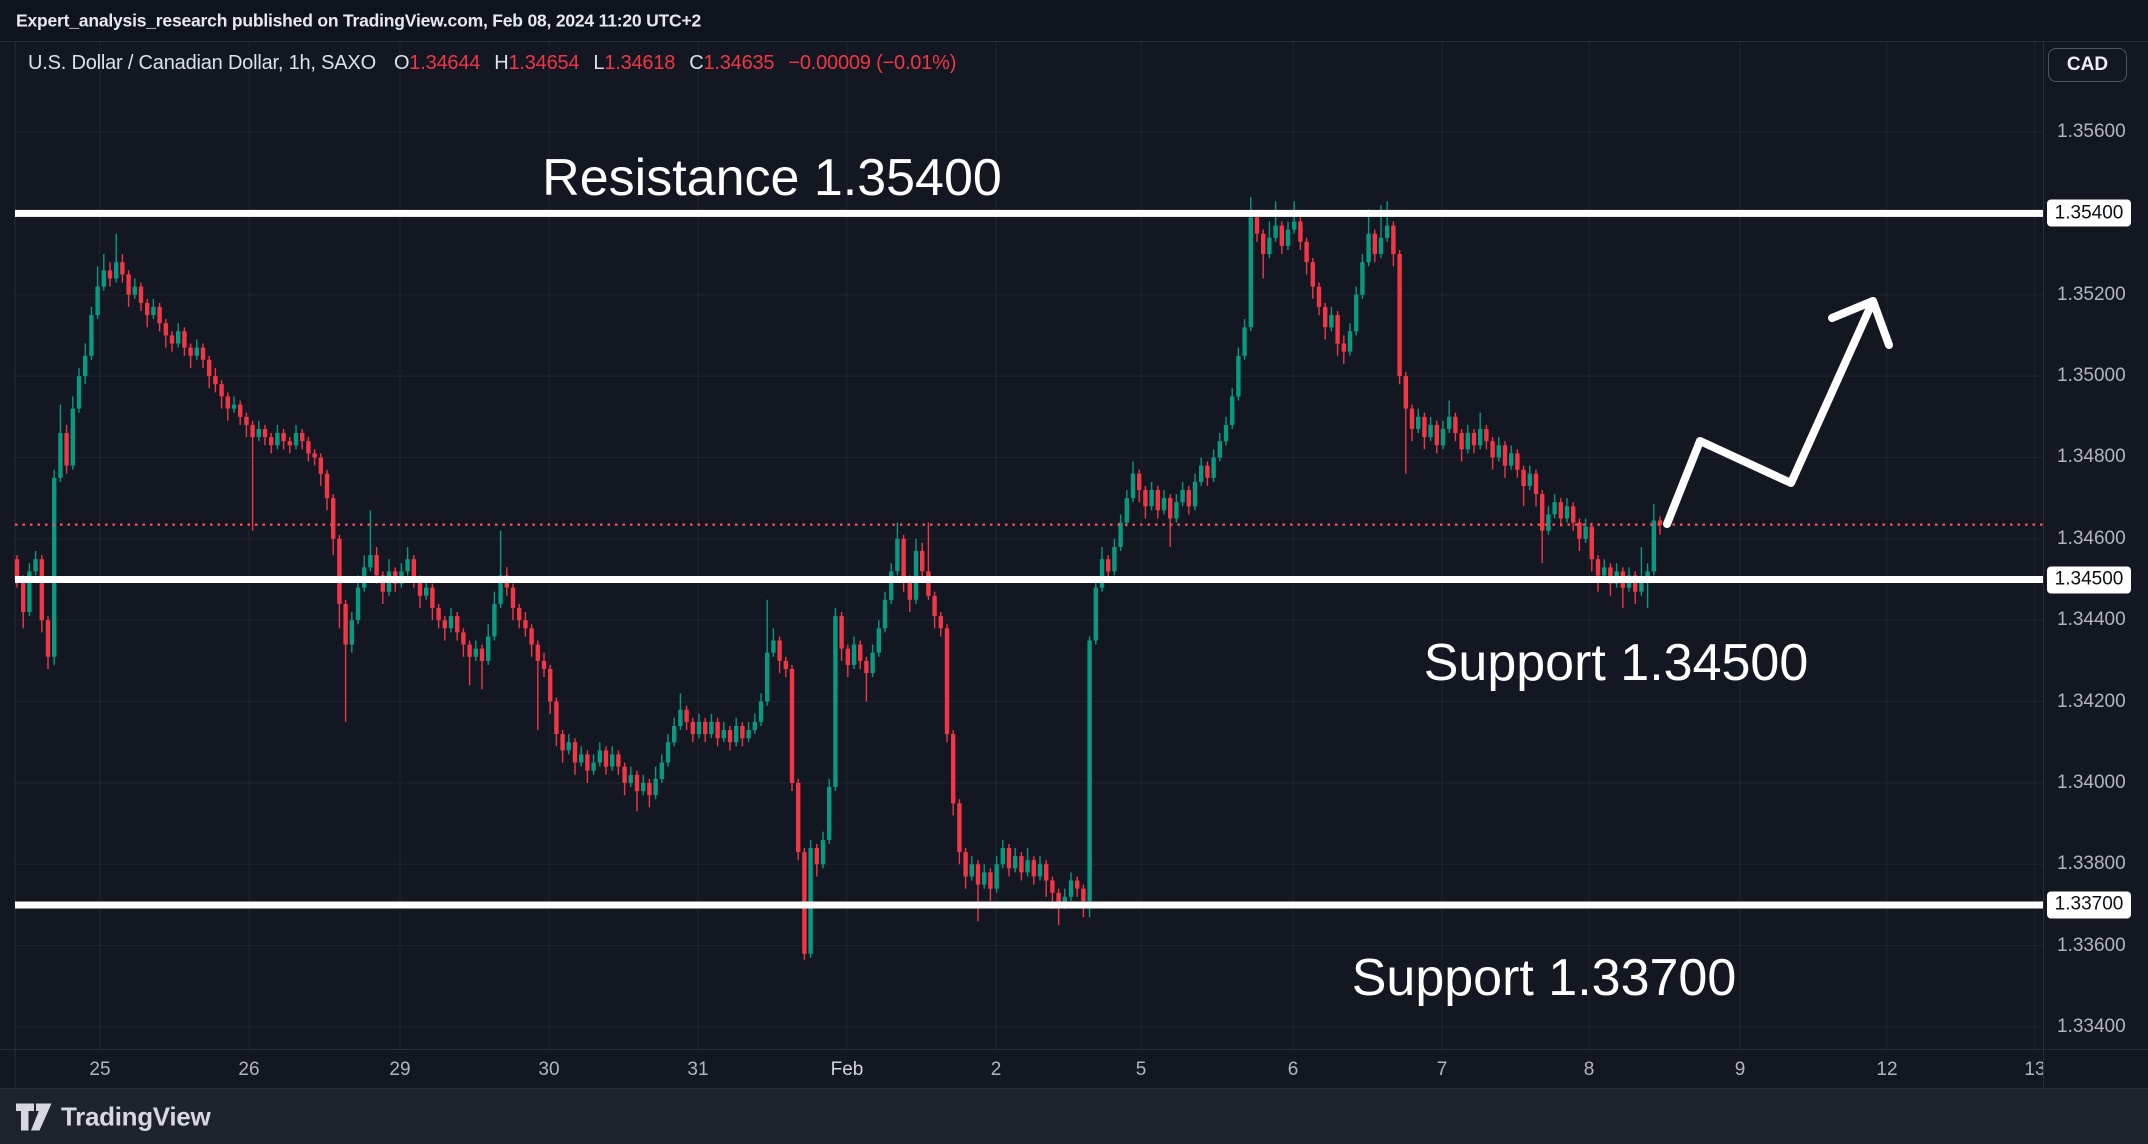 The width and height of the screenshot is (2148, 1144). I want to click on time-tick-label: 25, so click(100, 1069).